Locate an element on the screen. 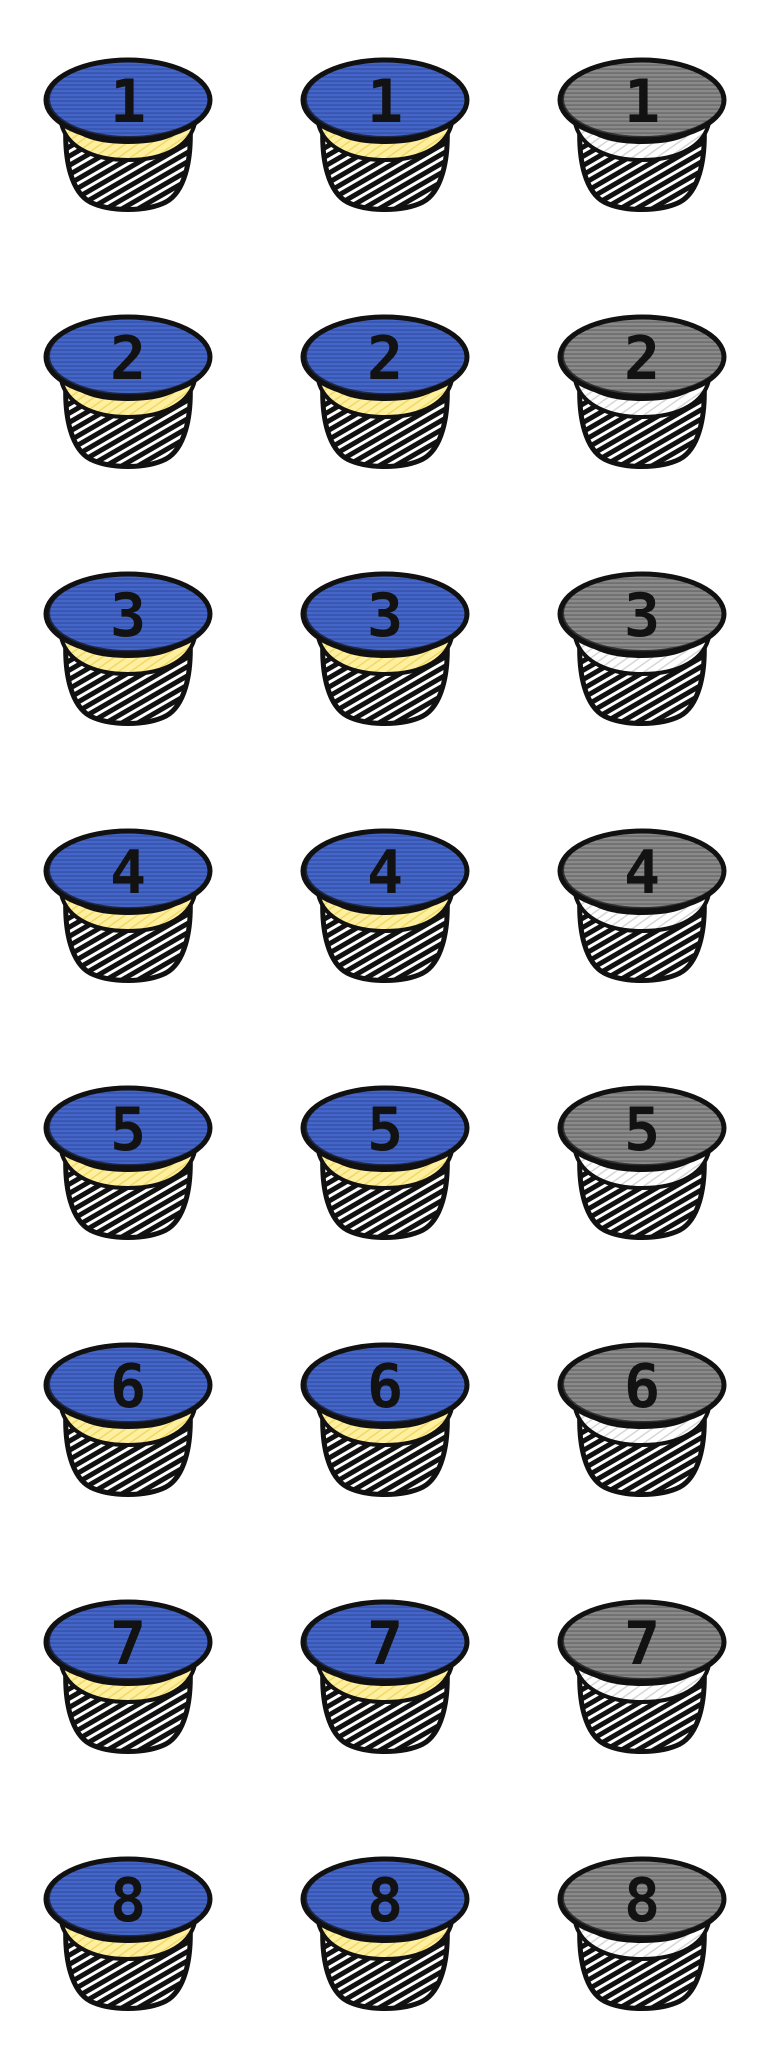 This screenshot has height=2048, width=768. digit-button-1-normal: 1 is located at coordinates (128, 132).